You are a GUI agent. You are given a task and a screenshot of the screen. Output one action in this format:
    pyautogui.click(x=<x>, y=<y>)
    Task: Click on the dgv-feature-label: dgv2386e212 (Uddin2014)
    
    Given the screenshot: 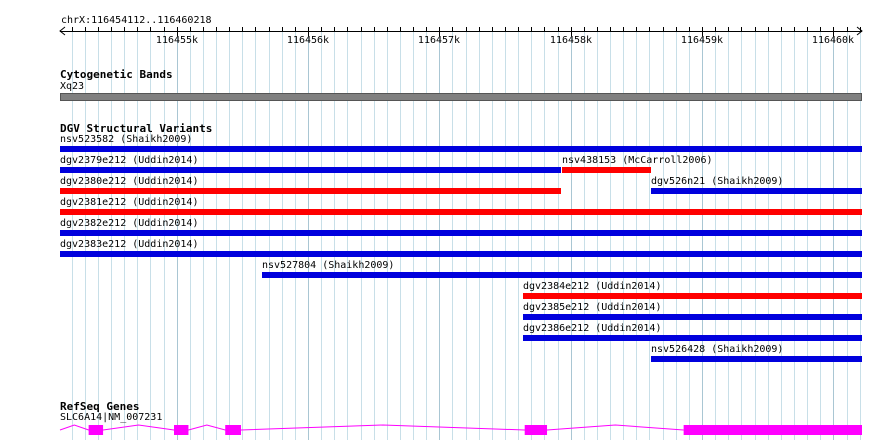 What is the action you would take?
    pyautogui.click(x=592, y=328)
    